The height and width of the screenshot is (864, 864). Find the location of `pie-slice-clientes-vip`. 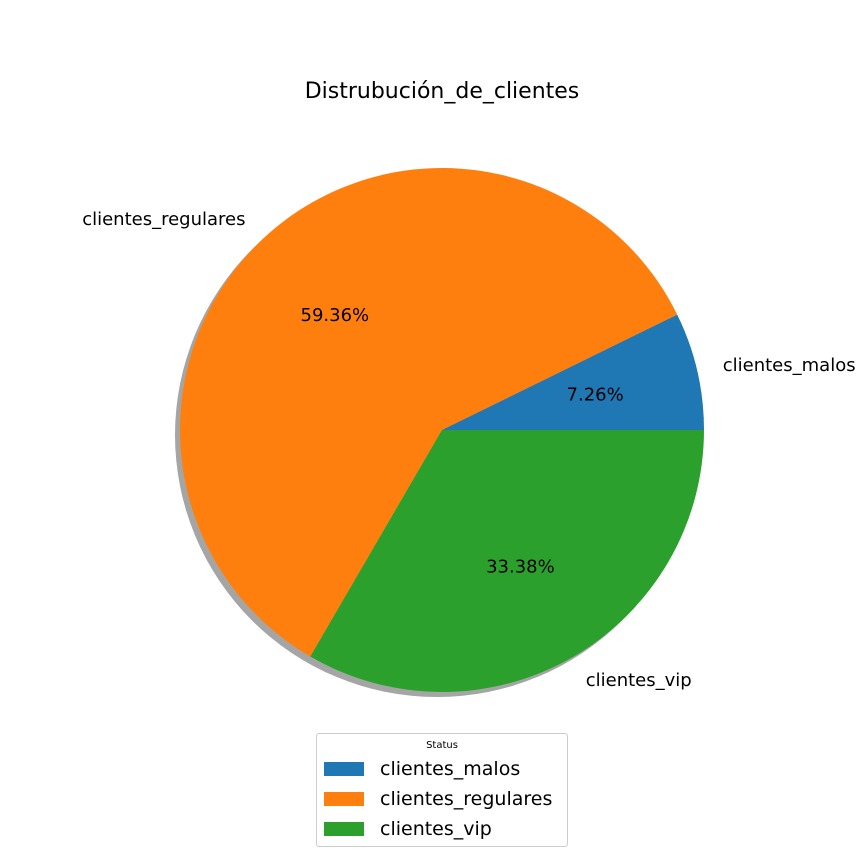

pie-slice-clientes-vip is located at coordinates (507, 561).